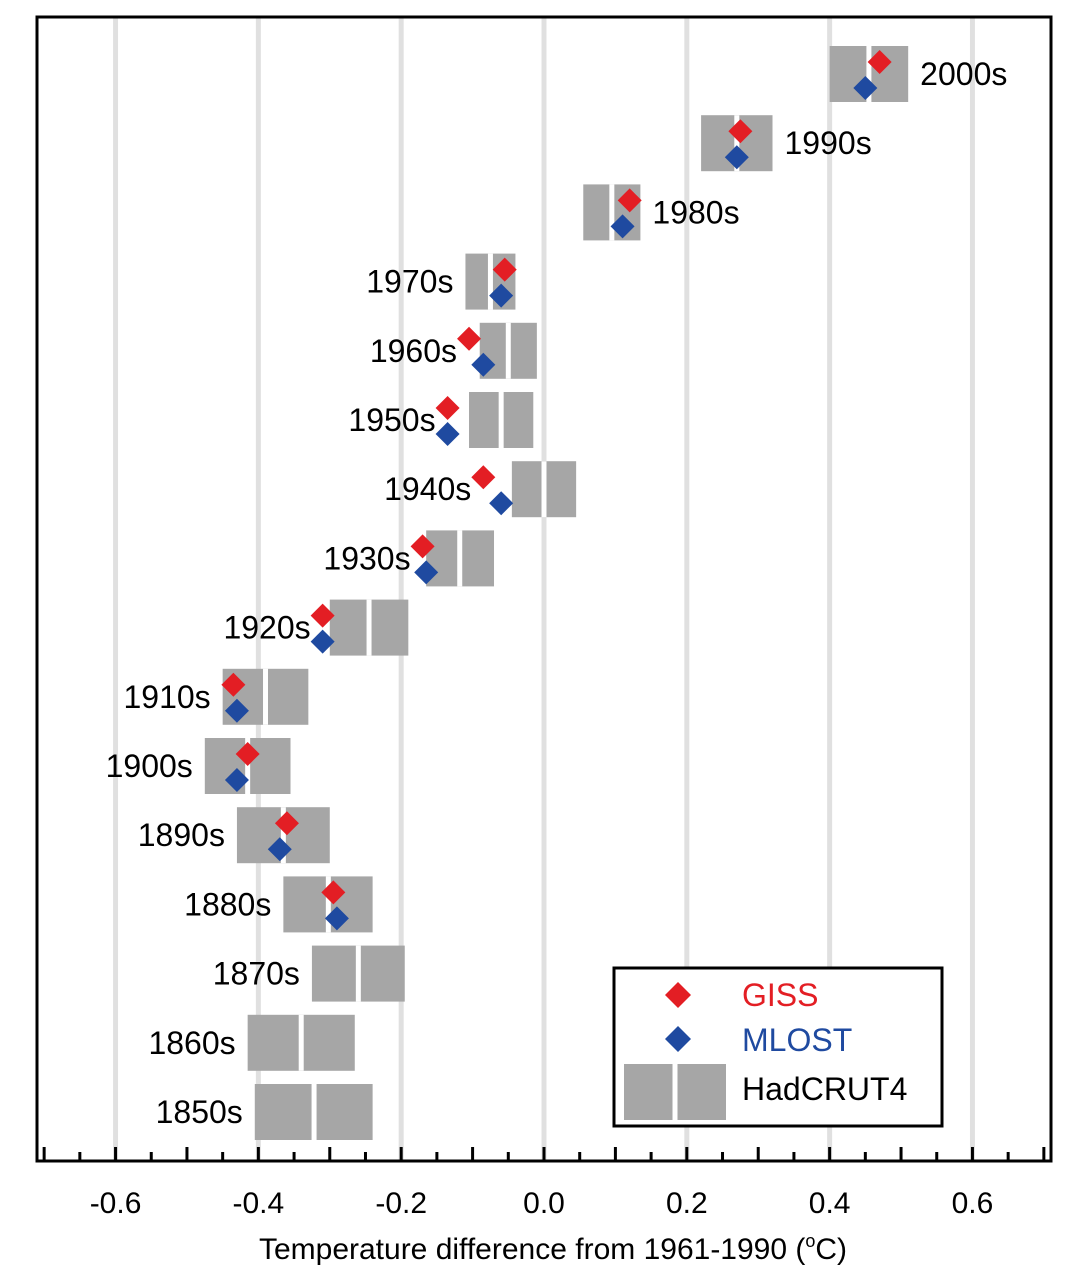 Image resolution: width=1071 pixels, height=1279 pixels. Describe the element at coordinates (622, 226) in the screenshot. I see `mlost-point-1980s` at that location.